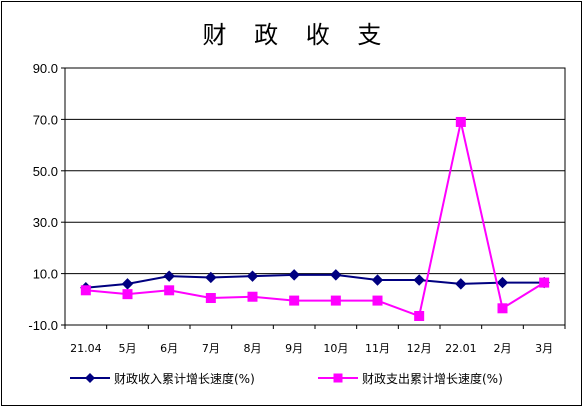 Image resolution: width=585 pixels, height=409 pixels. I want to click on legend-label: 财政支出累计增长速度(%), so click(432, 378).